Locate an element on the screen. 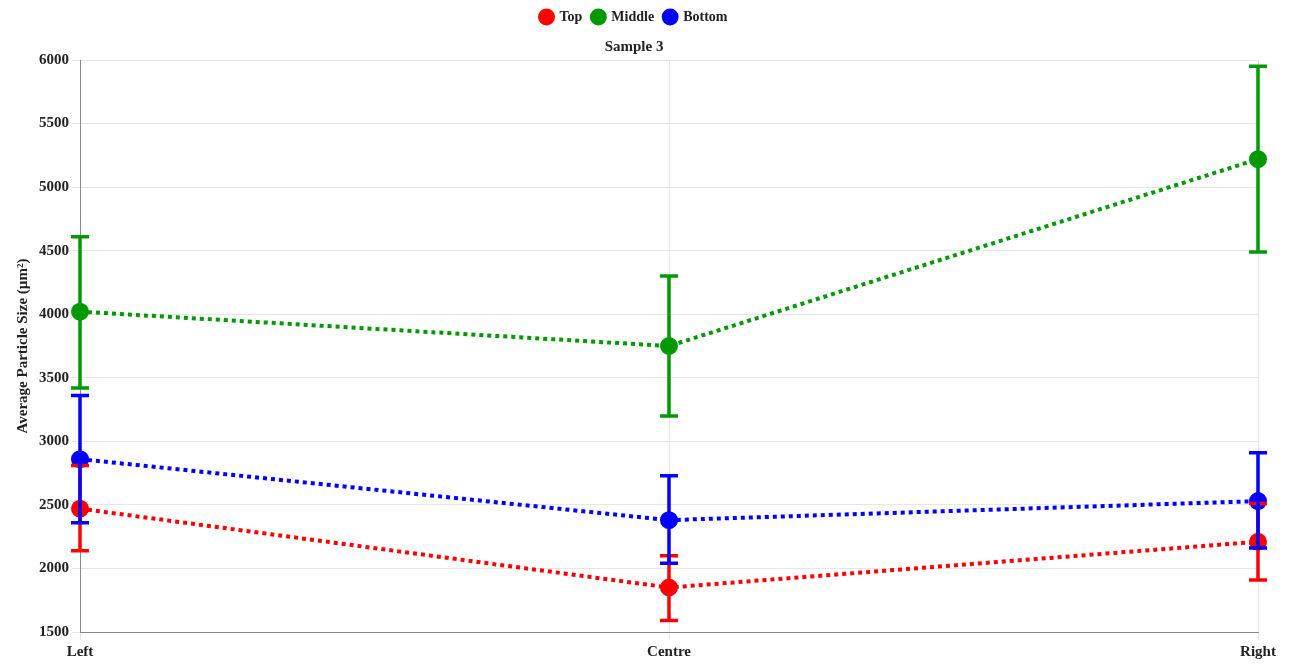 The width and height of the screenshot is (1298, 664). legend-label: Bottom is located at coordinates (705, 16).